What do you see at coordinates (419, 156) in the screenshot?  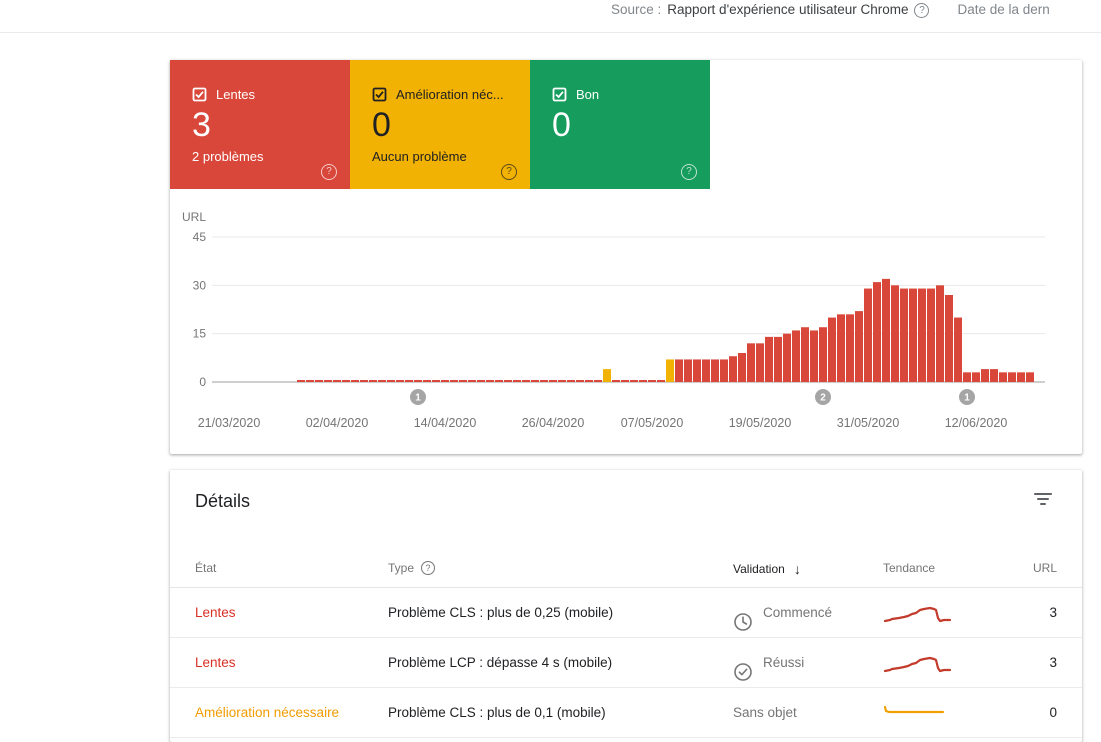 I see `card-needs-improvement-sublabel: Aucun problème` at bounding box center [419, 156].